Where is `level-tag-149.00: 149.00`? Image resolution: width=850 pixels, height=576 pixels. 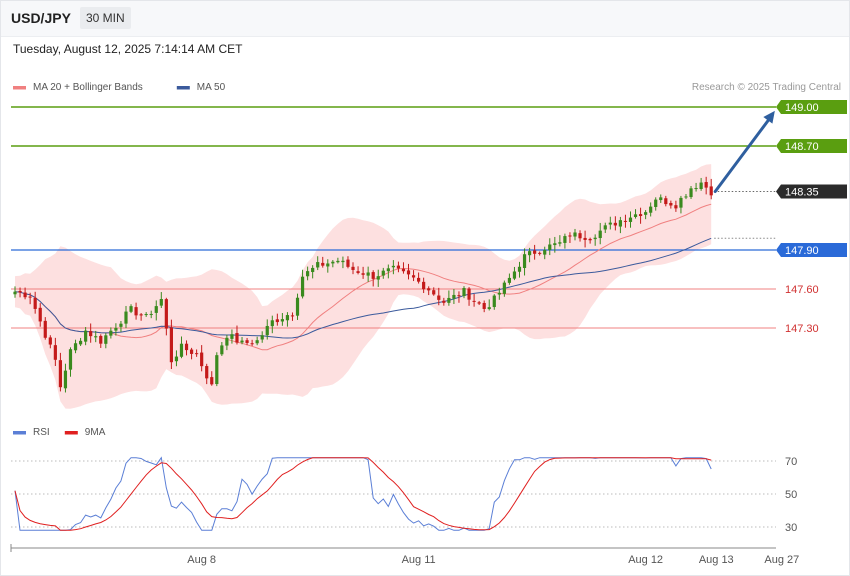 level-tag-149.00: 149.00 is located at coordinates (811, 107).